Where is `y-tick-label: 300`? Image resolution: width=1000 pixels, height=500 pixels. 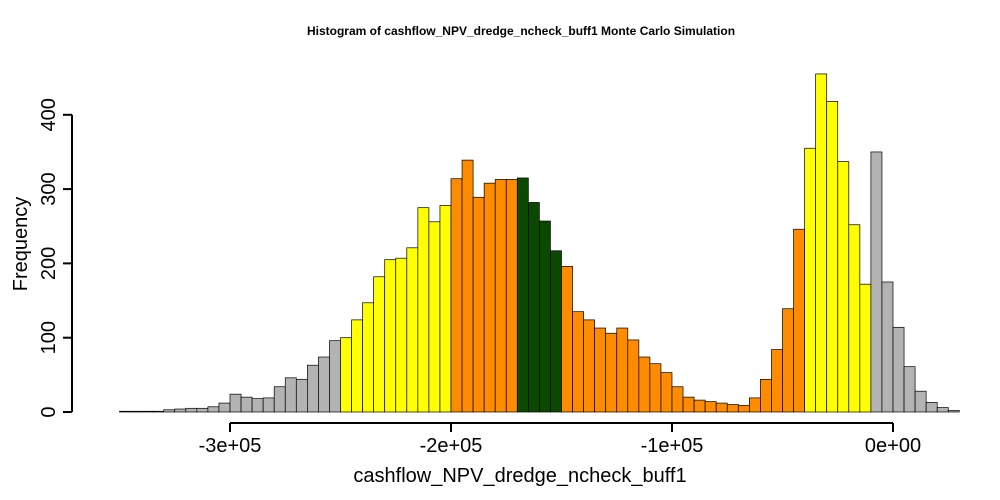 y-tick-label: 300 is located at coordinates (49, 188).